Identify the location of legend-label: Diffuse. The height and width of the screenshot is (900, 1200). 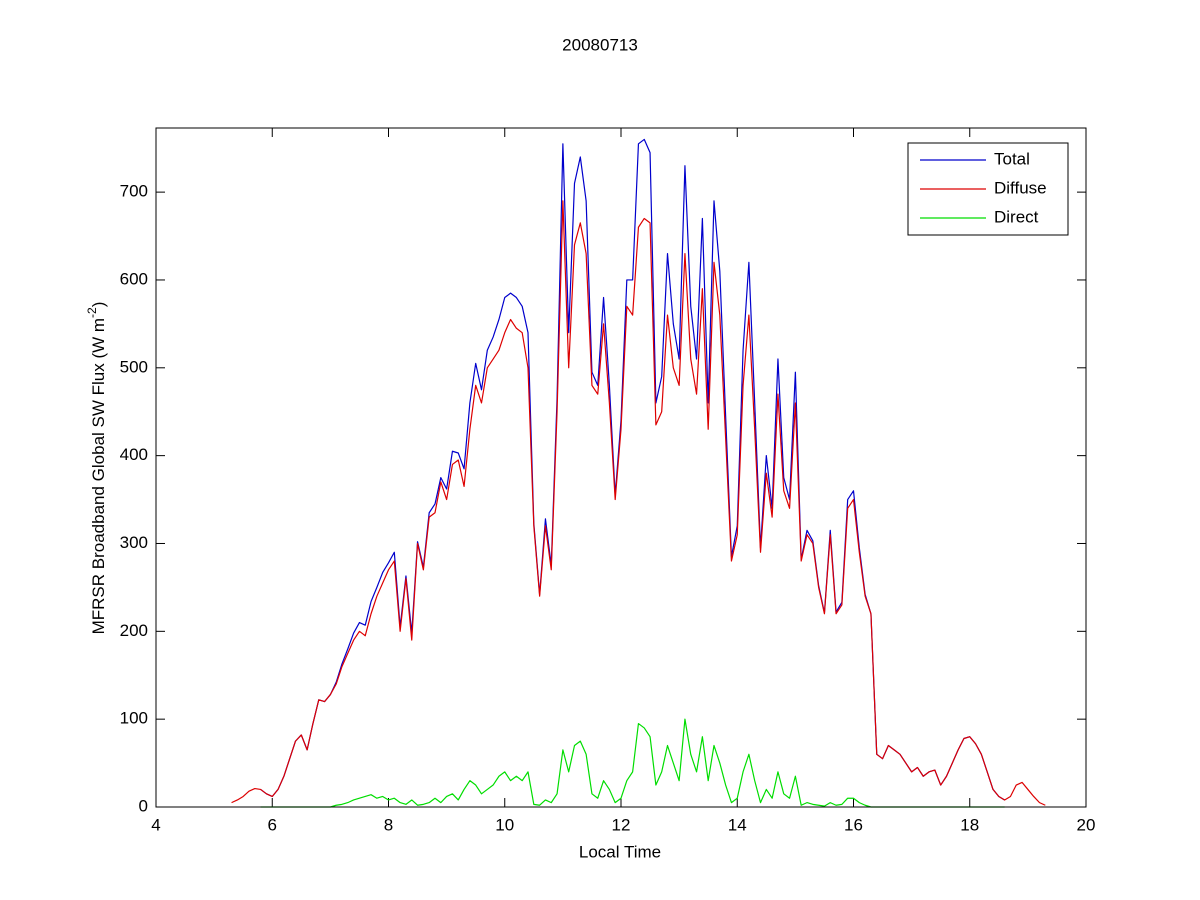
(1020, 187).